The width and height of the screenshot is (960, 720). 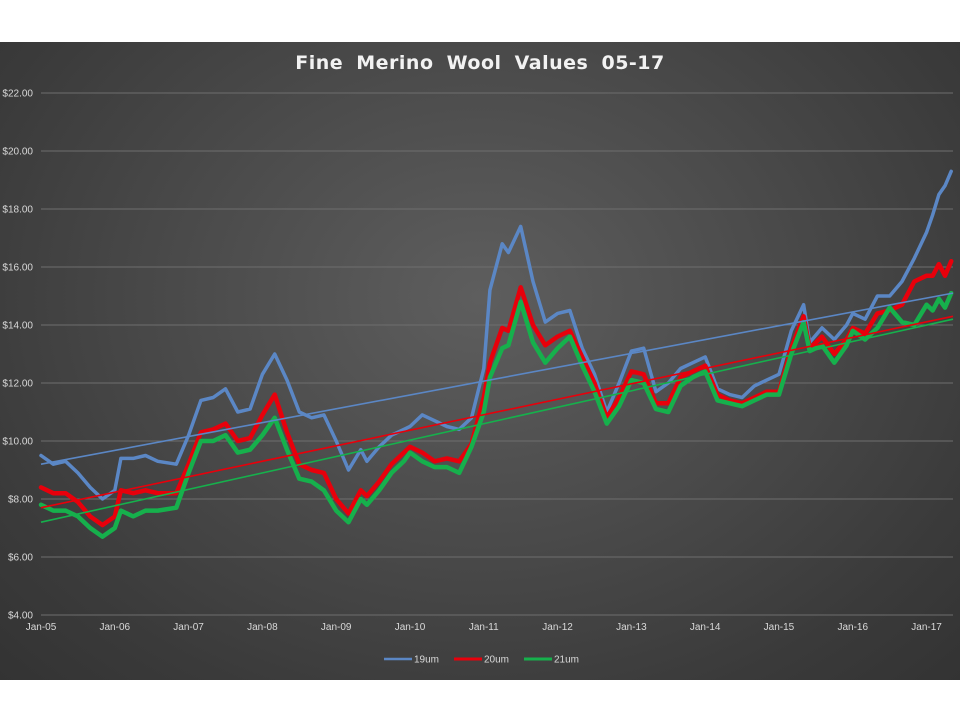 I want to click on legend-item-20um: 20um, so click(x=481, y=660).